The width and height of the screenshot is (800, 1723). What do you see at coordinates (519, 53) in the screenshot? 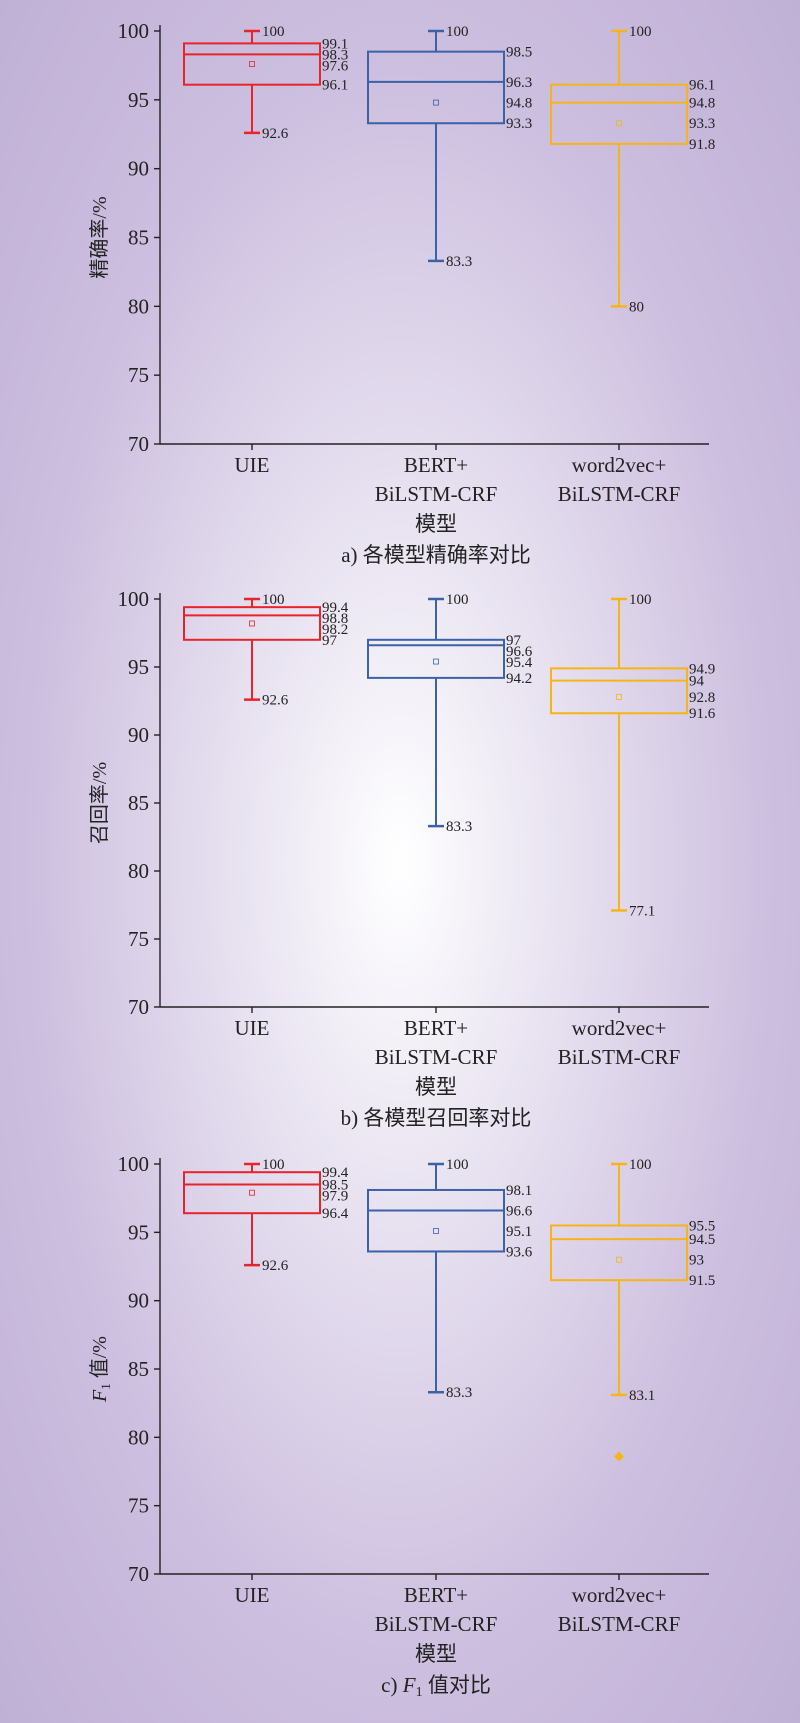
I see `label-q3: 98.5` at bounding box center [519, 53].